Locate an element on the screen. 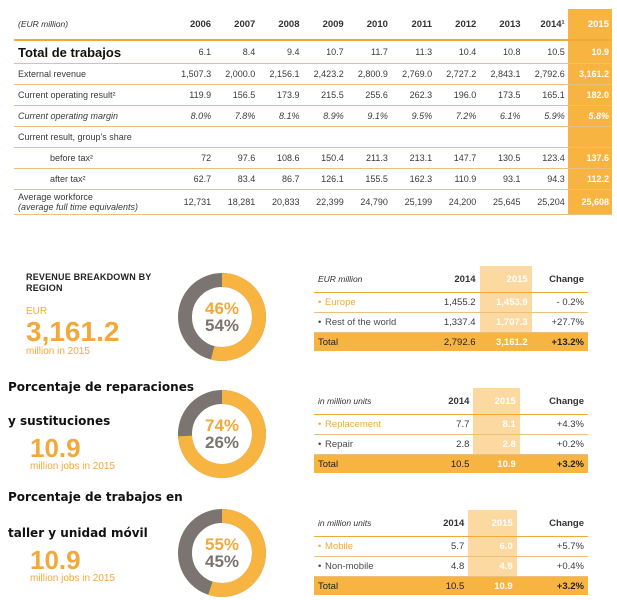 The width and height of the screenshot is (617, 600). cell: 110.9 is located at coordinates (465, 179).